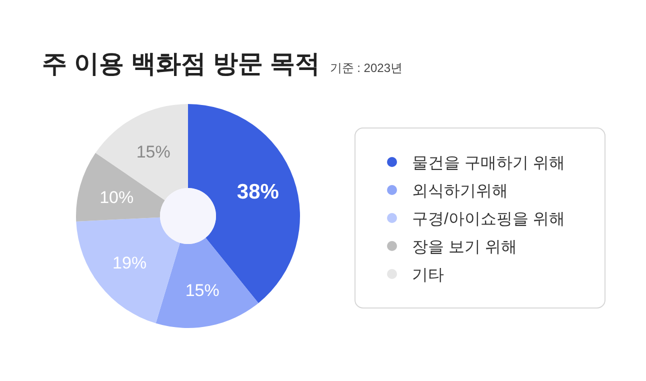 Image resolution: width=646 pixels, height=381 pixels. I want to click on data-label: 10%, so click(117, 197).